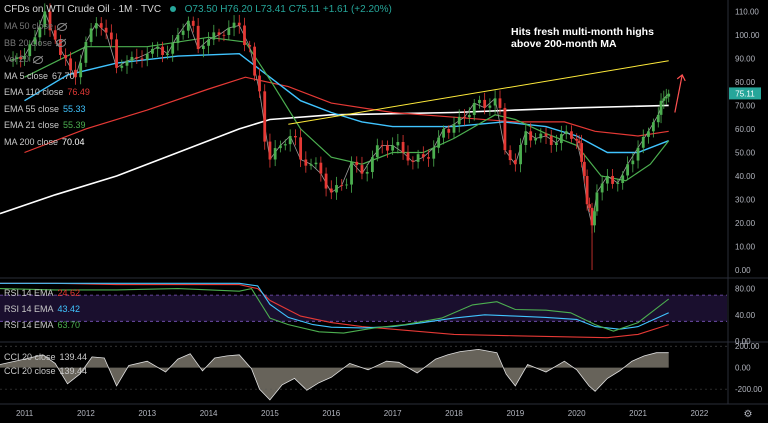 The height and width of the screenshot is (423, 768). I want to click on time-tick-label: 2020, so click(577, 413).